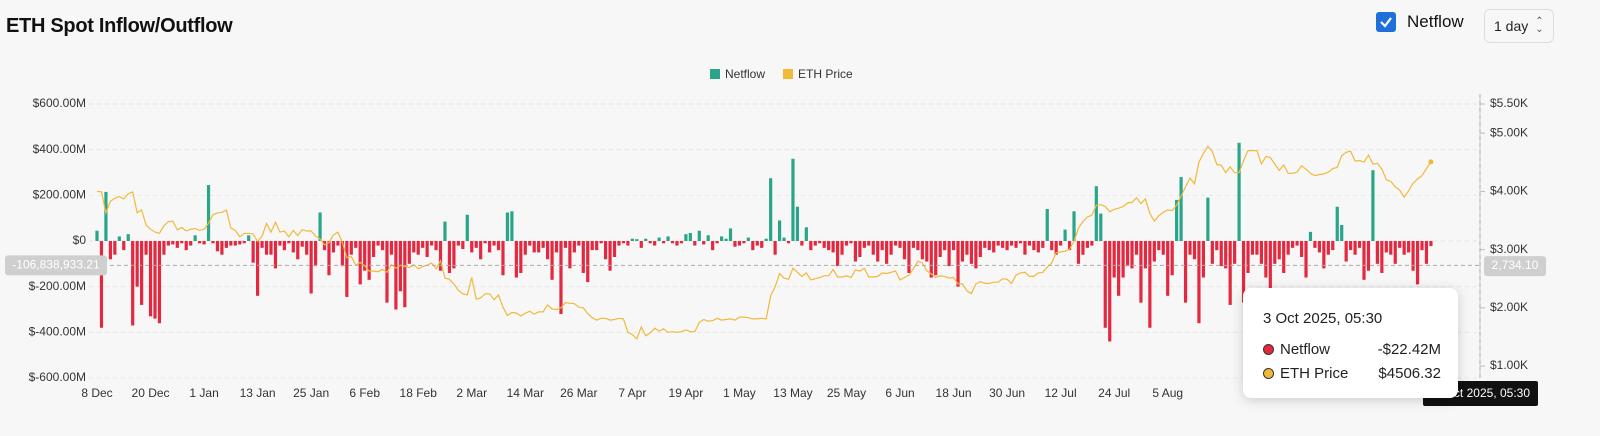 This screenshot has width=1600, height=436. Describe the element at coordinates (632, 393) in the screenshot. I see `x-tick-label: 7 Apr` at that location.